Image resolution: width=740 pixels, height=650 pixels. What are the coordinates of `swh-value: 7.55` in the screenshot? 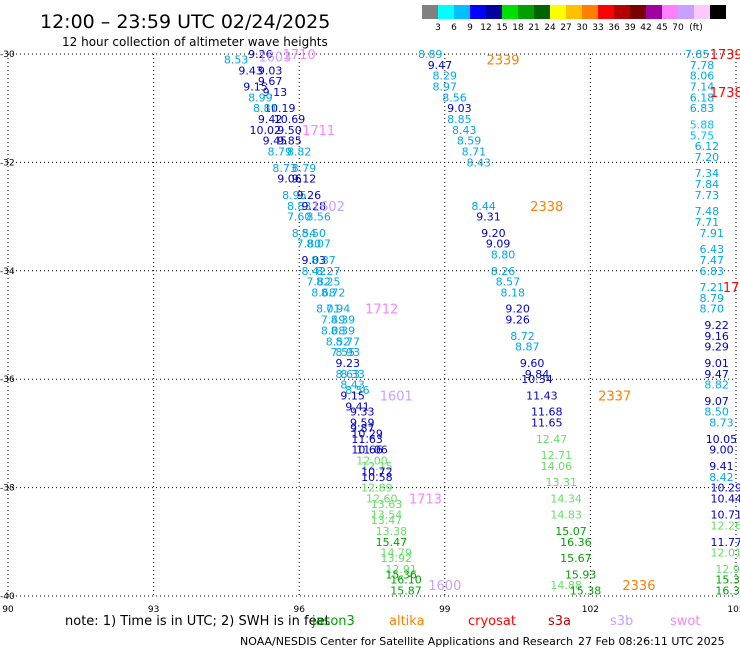 It's located at (343, 352).